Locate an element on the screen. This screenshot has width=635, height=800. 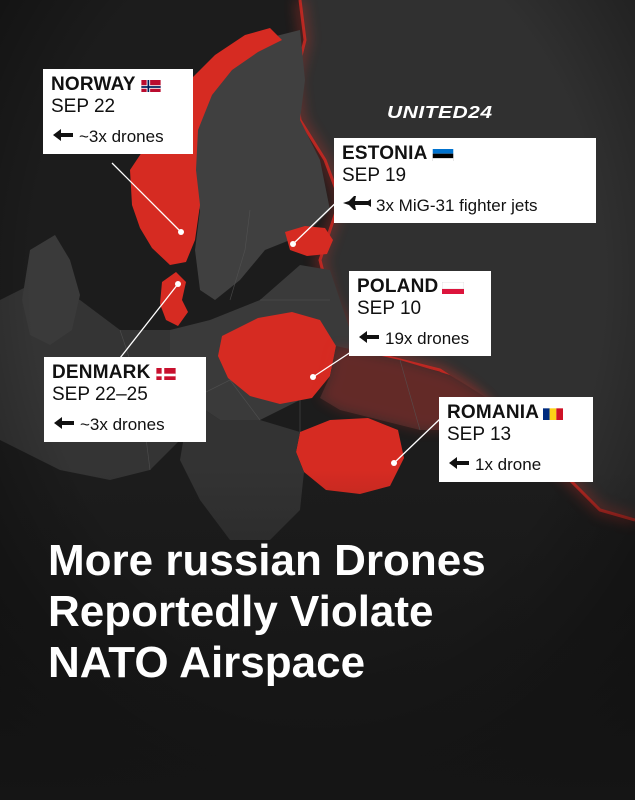
country-name: ROMANIA is located at coordinates (493, 412).